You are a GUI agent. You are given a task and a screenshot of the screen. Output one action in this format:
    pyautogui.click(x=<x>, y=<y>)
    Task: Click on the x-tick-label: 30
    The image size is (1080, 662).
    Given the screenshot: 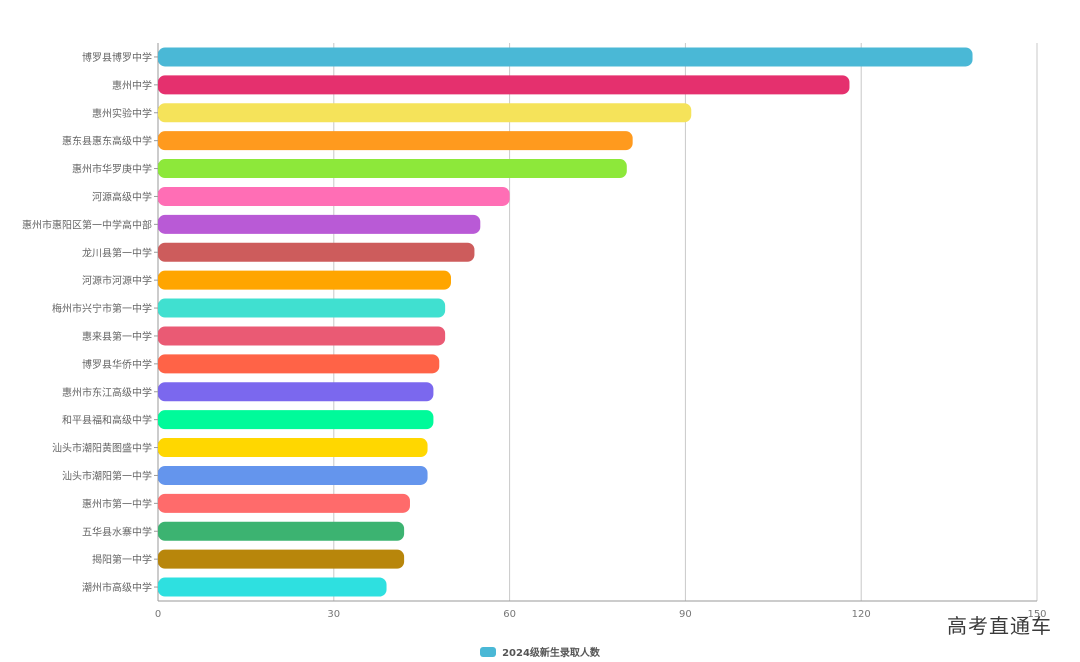 What is the action you would take?
    pyautogui.click(x=333, y=614)
    